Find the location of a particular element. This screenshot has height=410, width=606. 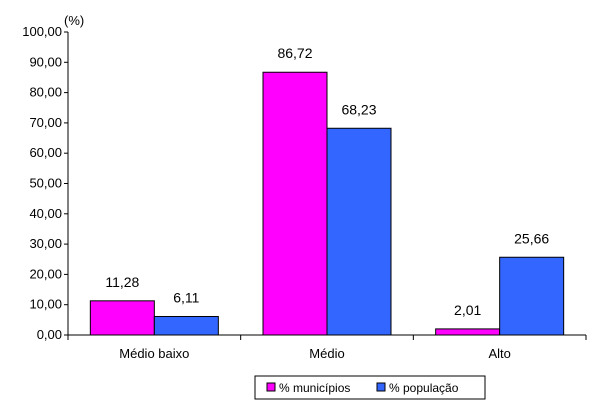

y-tick-label: 60,00 is located at coordinates (45, 152).